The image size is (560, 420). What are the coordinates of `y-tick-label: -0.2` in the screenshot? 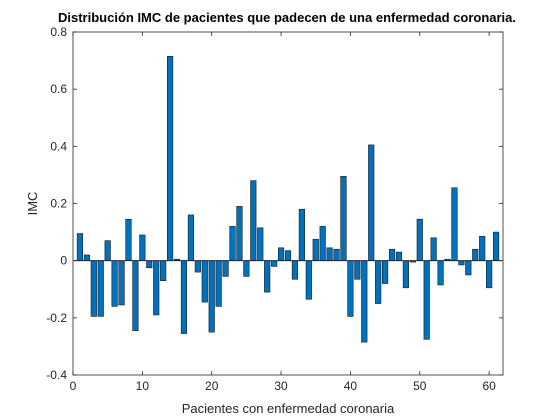 It's located at (56, 318).